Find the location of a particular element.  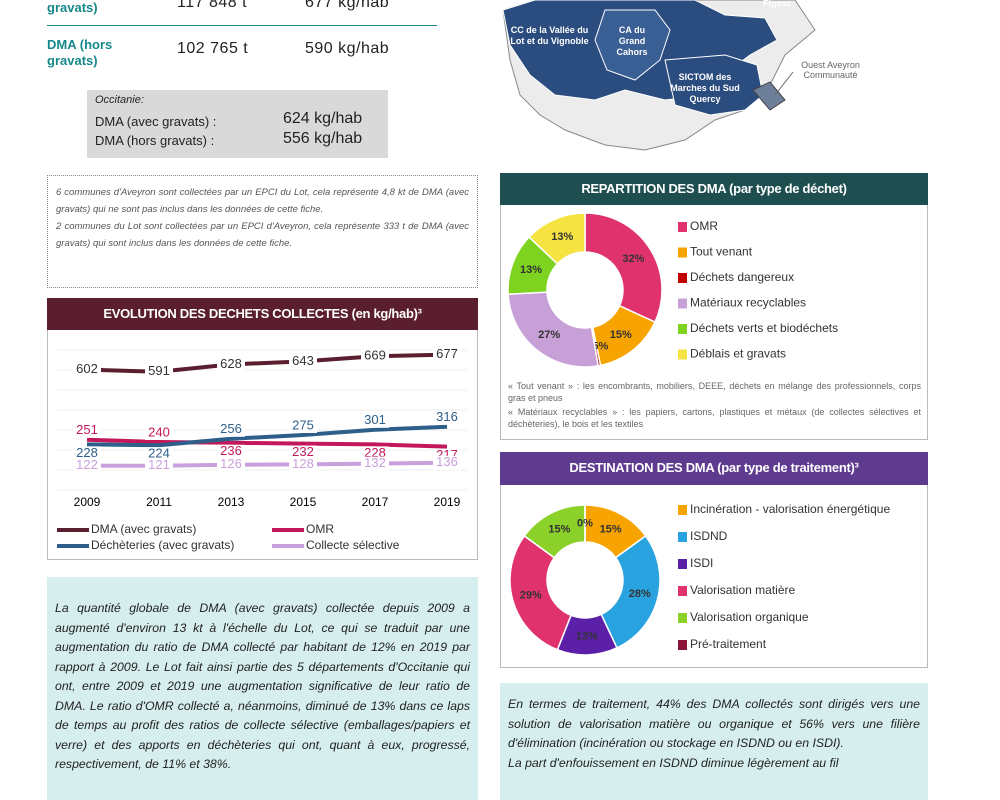

stat-ratio: 590 kg/hab is located at coordinates (347, 48).